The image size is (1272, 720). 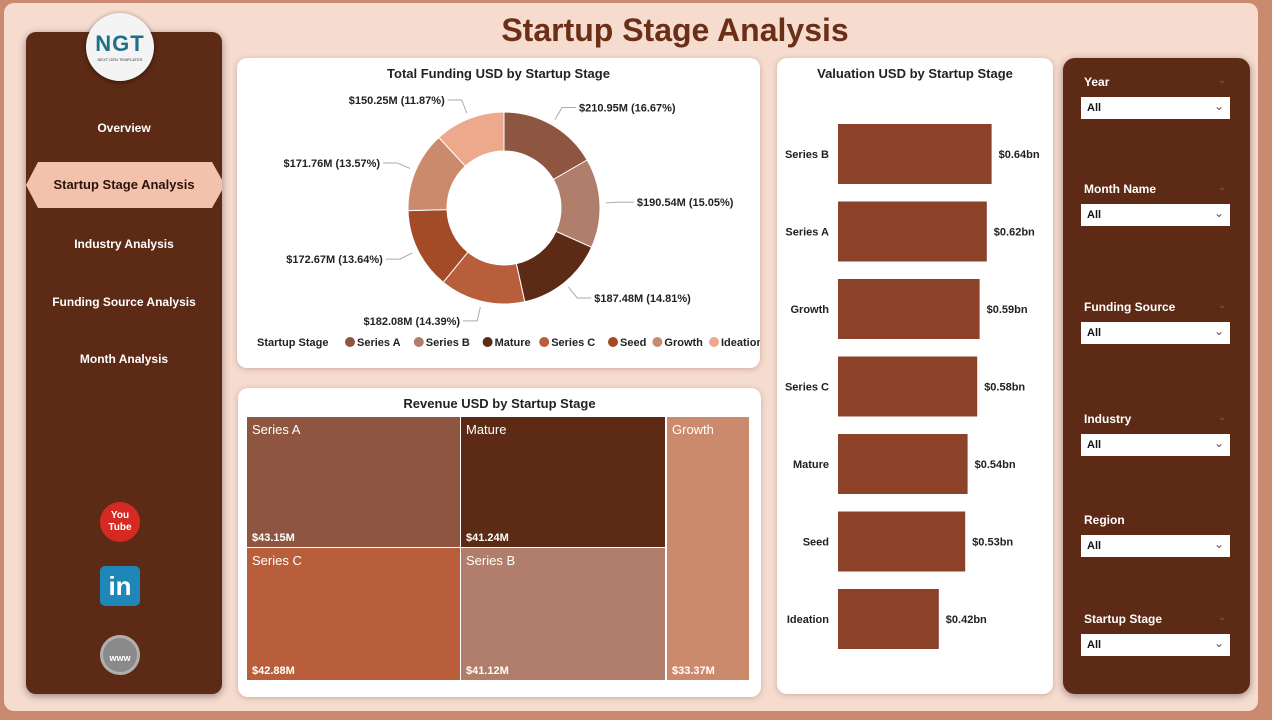 I want to click on nav-startup-stage-analysis: Startup Stage Analysis, so click(x=124, y=185).